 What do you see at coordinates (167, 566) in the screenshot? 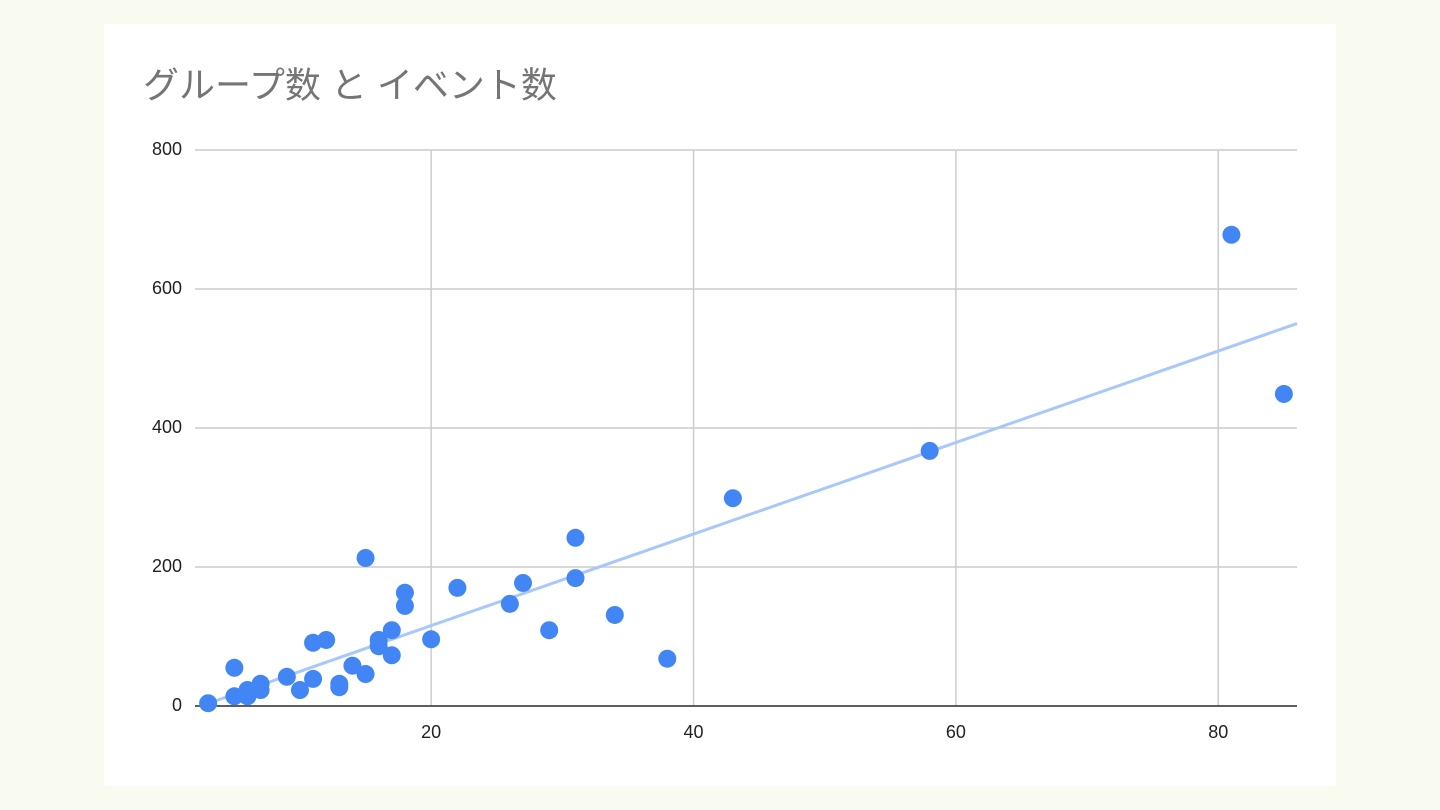
I see `y-tick-label: 200` at bounding box center [167, 566].